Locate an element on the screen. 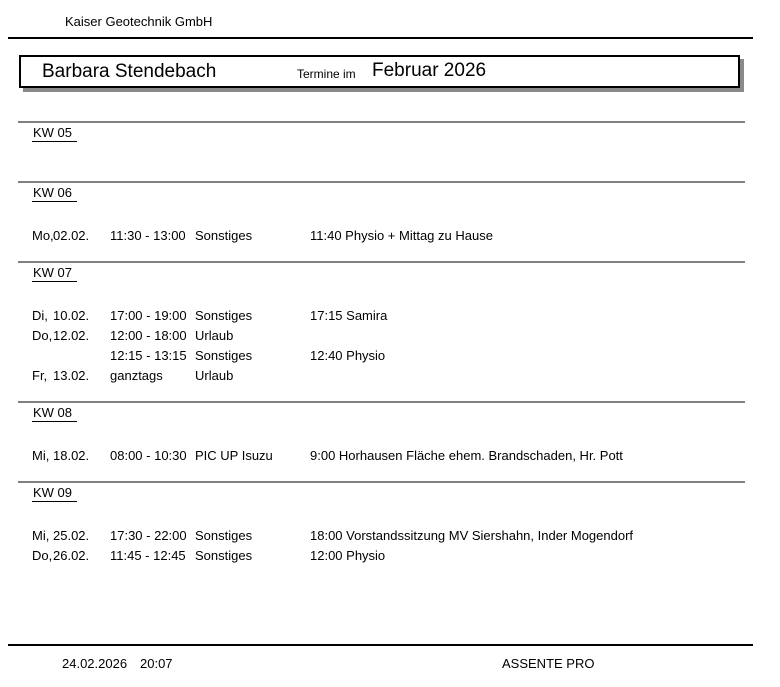  week-label-row: KW 09 is located at coordinates (381, 493).